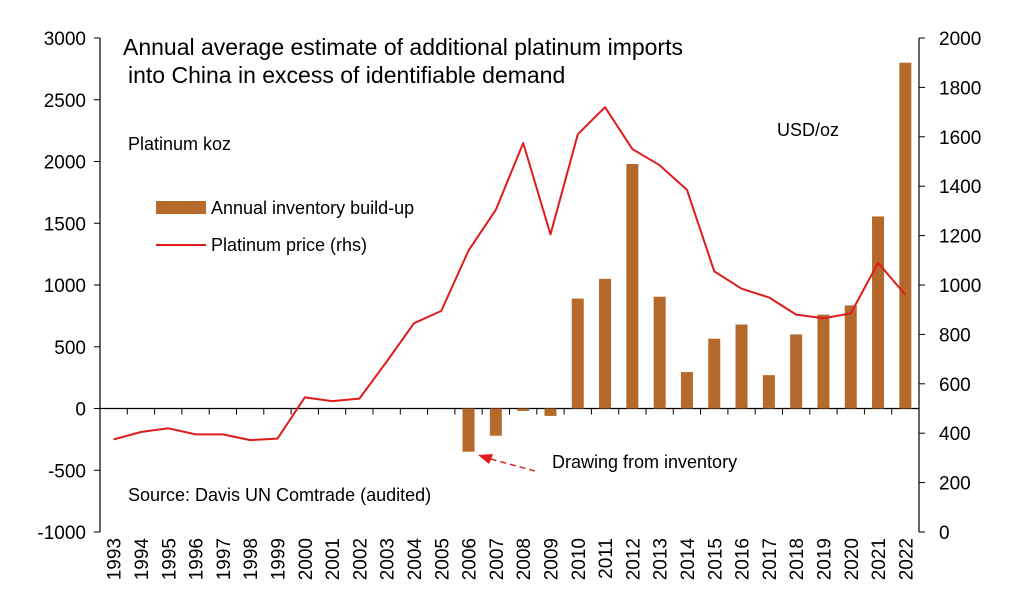 The width and height of the screenshot is (1024, 614). I want to click on annotation-group: Drawing from inventory, so click(607, 462).